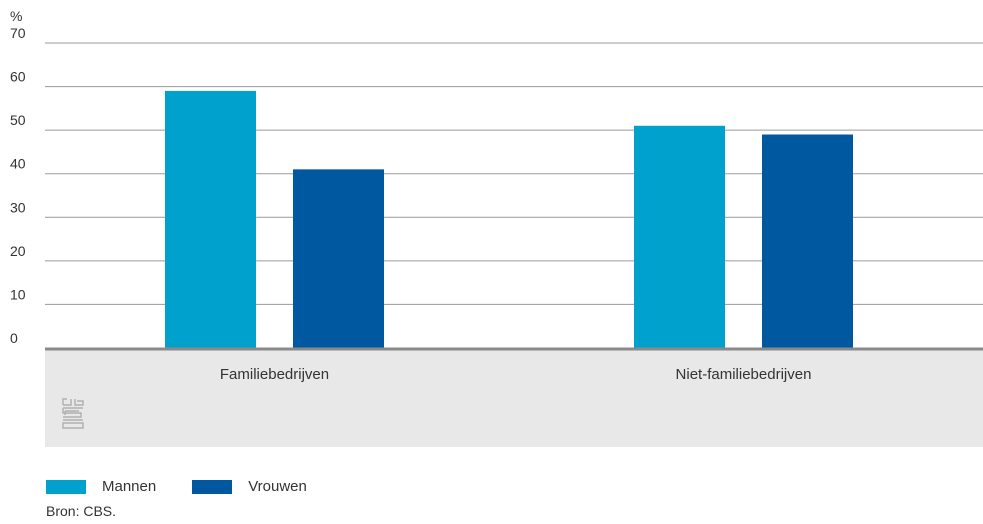 The width and height of the screenshot is (983, 524). What do you see at coordinates (73, 413) in the screenshot?
I see `cbs-logo-icon` at bounding box center [73, 413].